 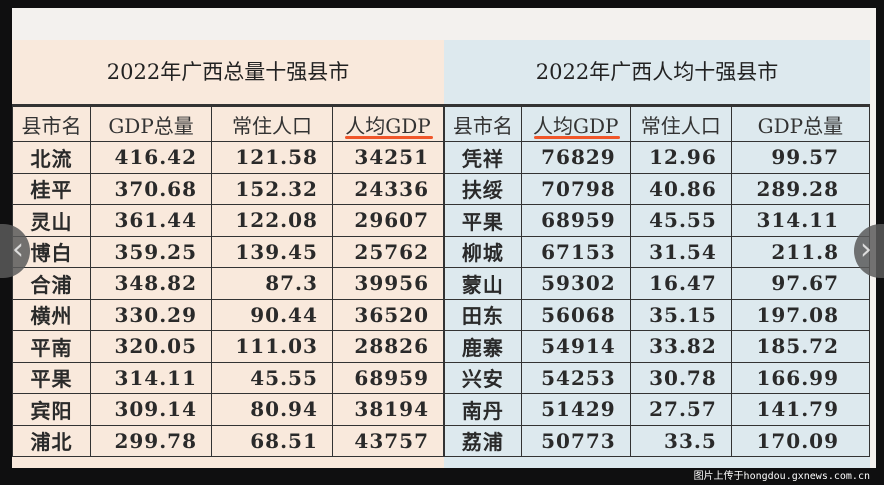 I want to click on table-row: 浦北 299.78 68.51 43757, so click(x=228, y=440).